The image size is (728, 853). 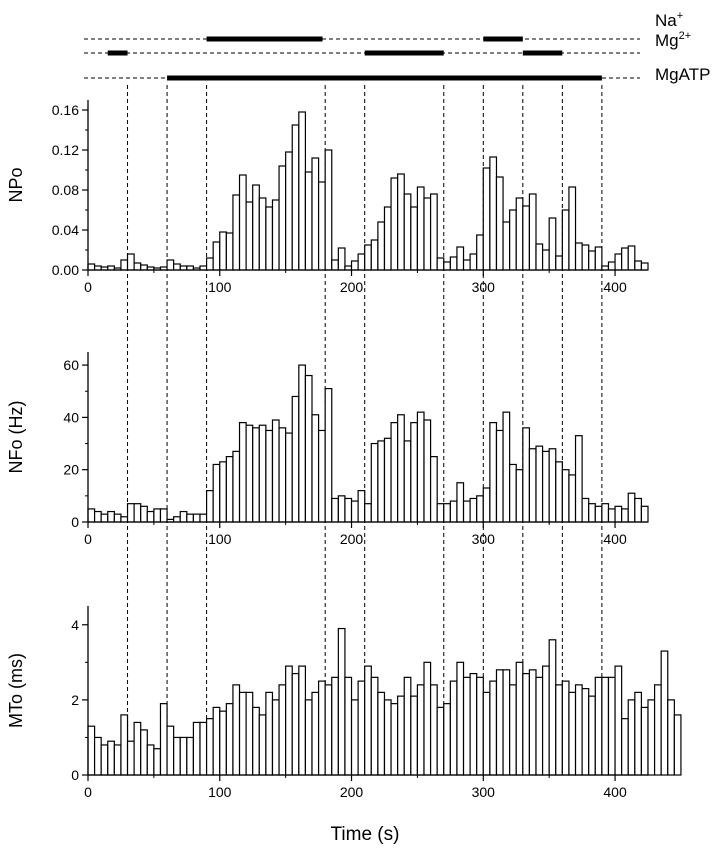 I want to click on y-tick-label: 40, so click(x=71, y=417).